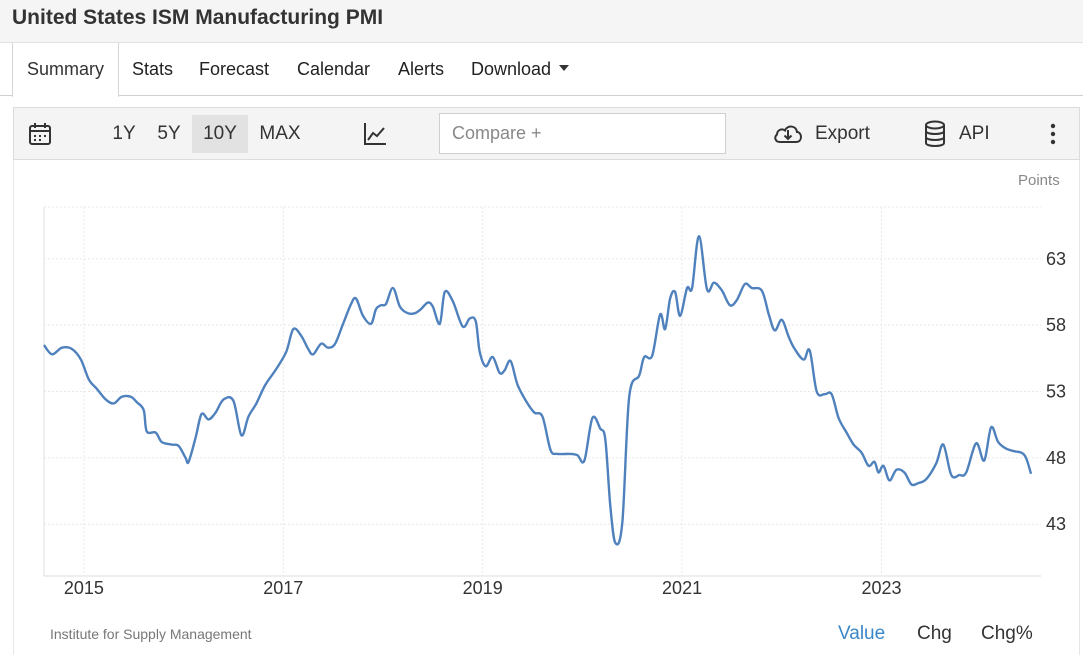 The height and width of the screenshot is (655, 1083). Describe the element at coordinates (582, 133) in the screenshot. I see `compare-input` at that location.